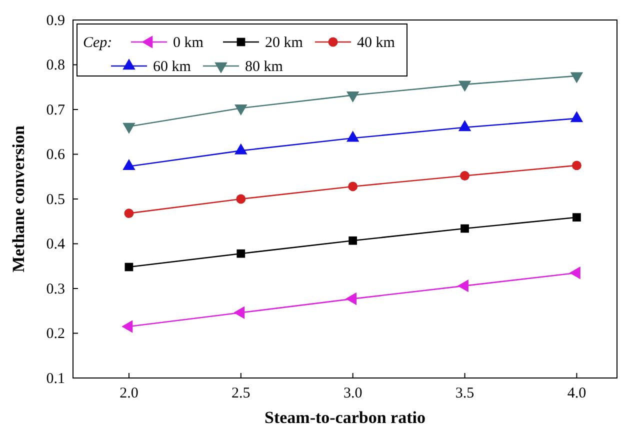 This screenshot has width=622, height=431. Describe the element at coordinates (97, 43) in the screenshot. I see `legend-title: Cep:` at that location.